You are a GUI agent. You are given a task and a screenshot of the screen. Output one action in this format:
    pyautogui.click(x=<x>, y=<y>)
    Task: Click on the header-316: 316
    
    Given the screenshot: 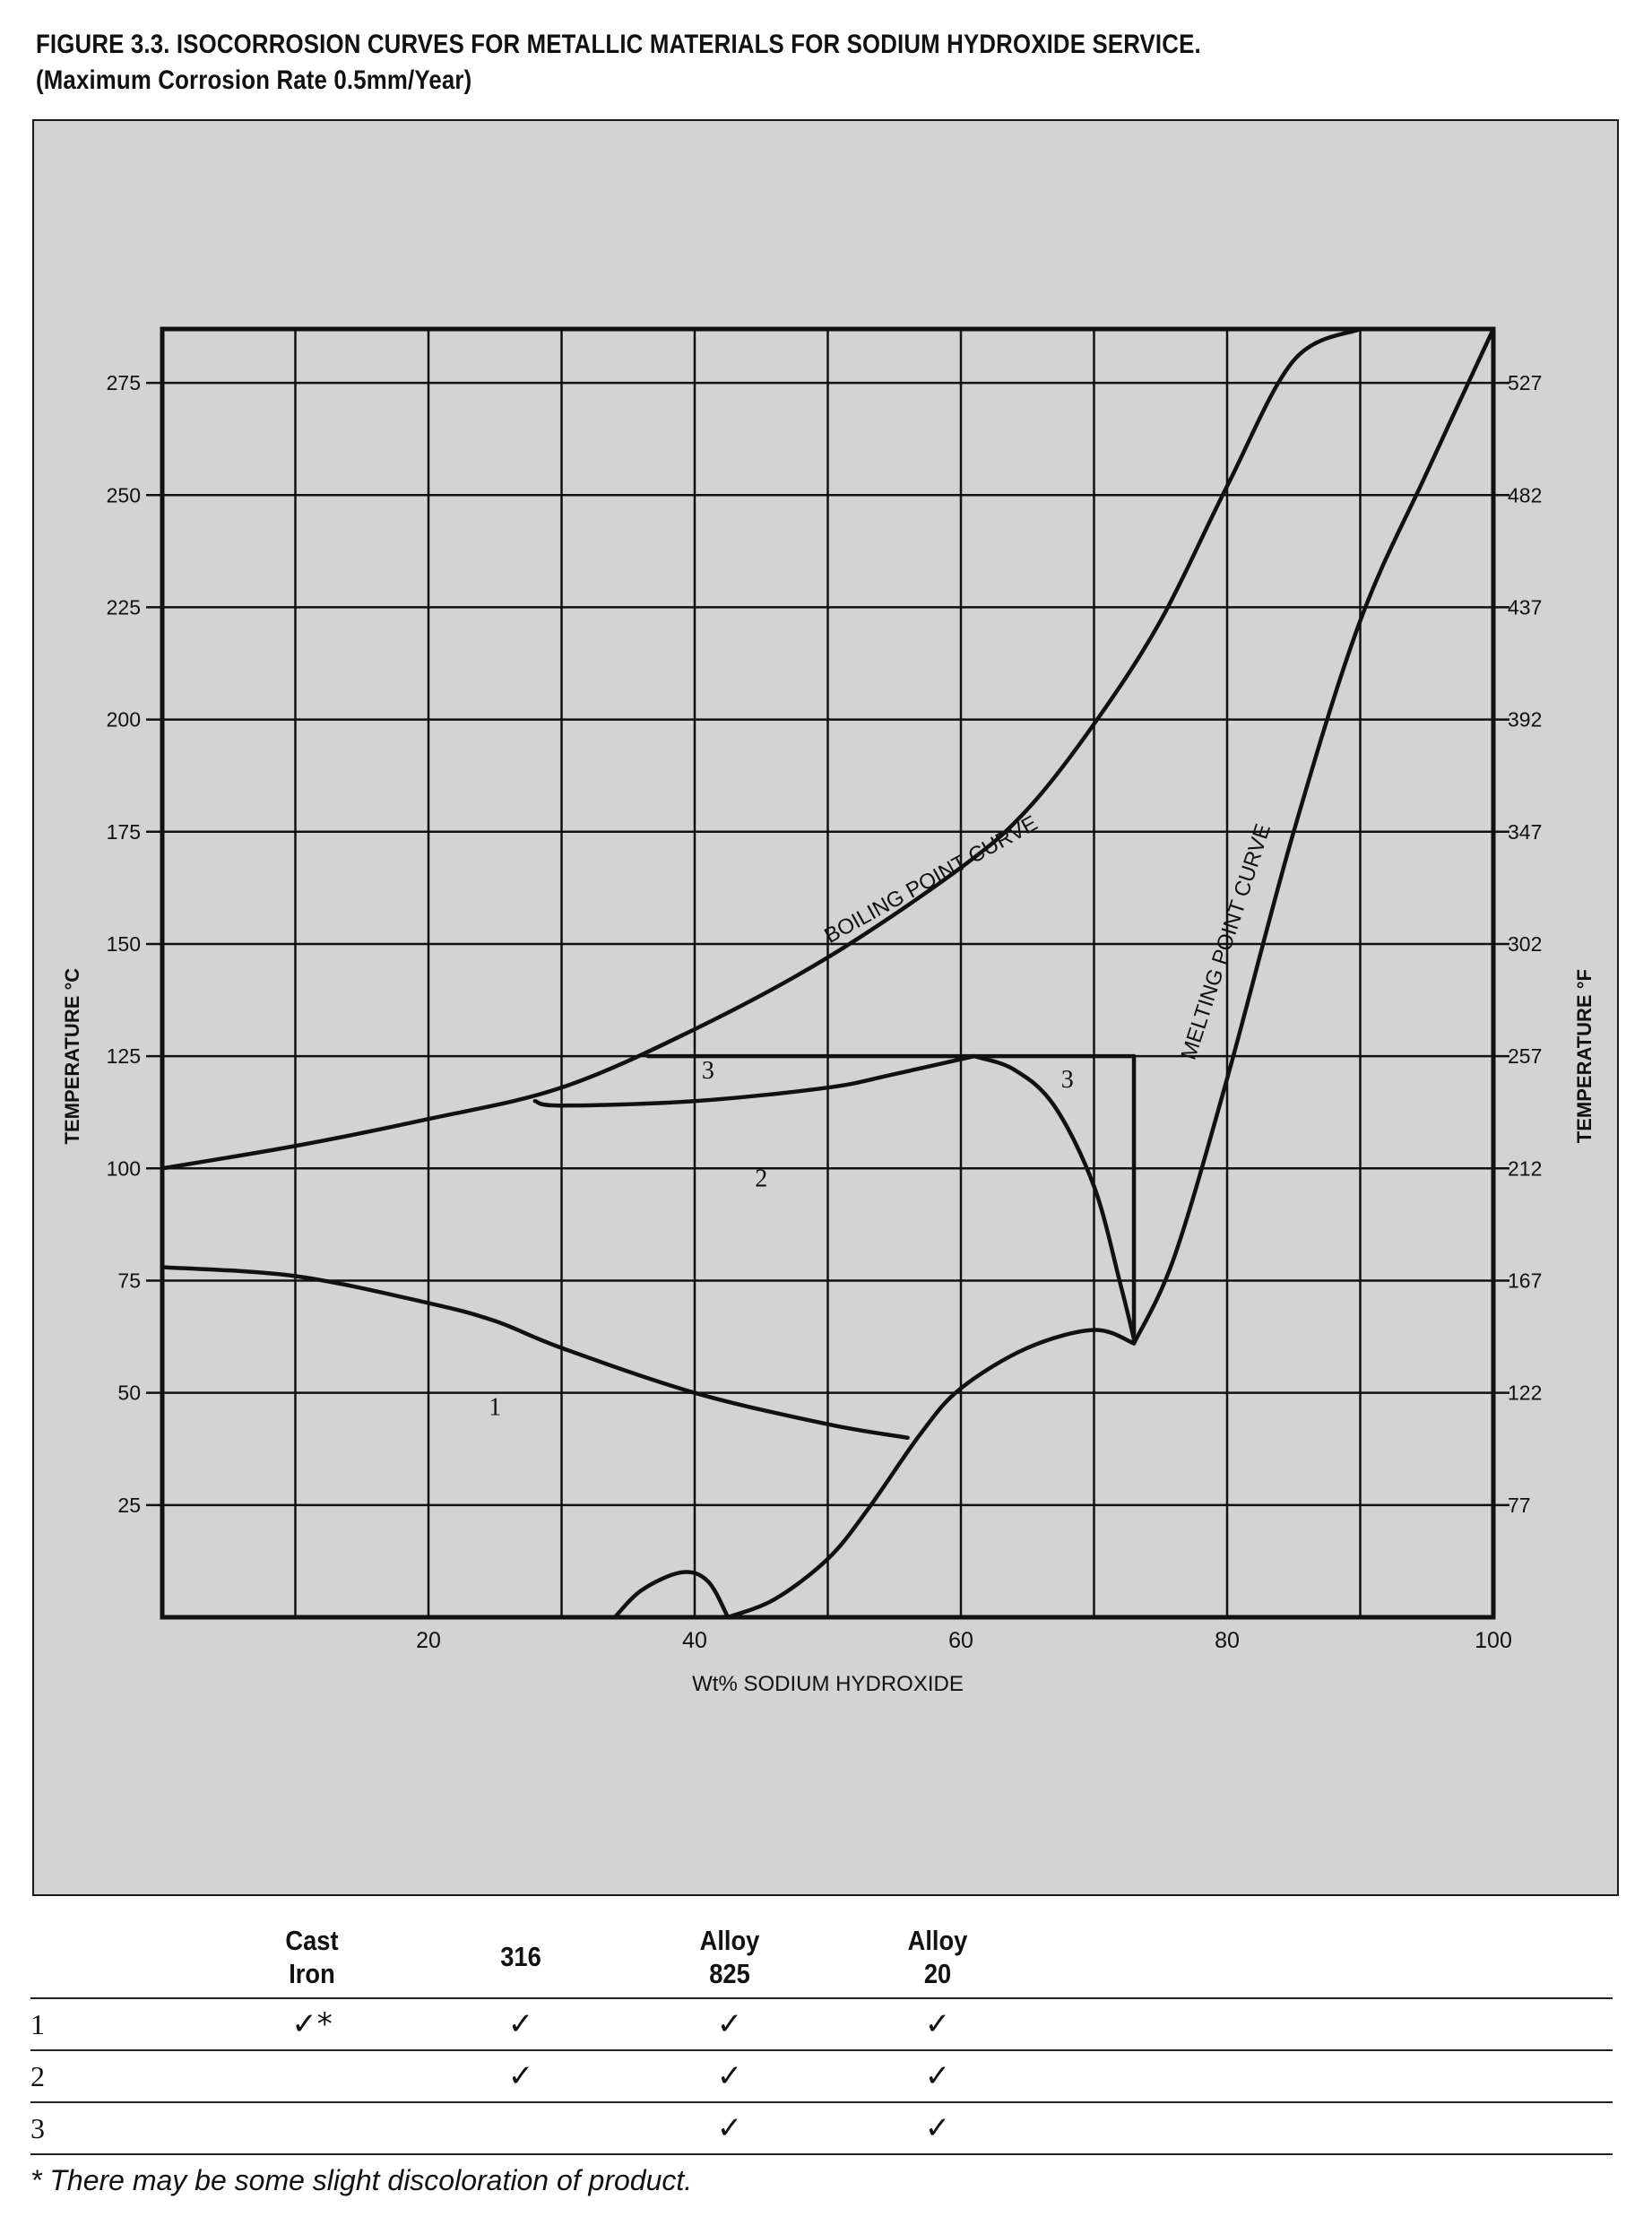 What is the action you would take?
    pyautogui.click(x=520, y=1956)
    